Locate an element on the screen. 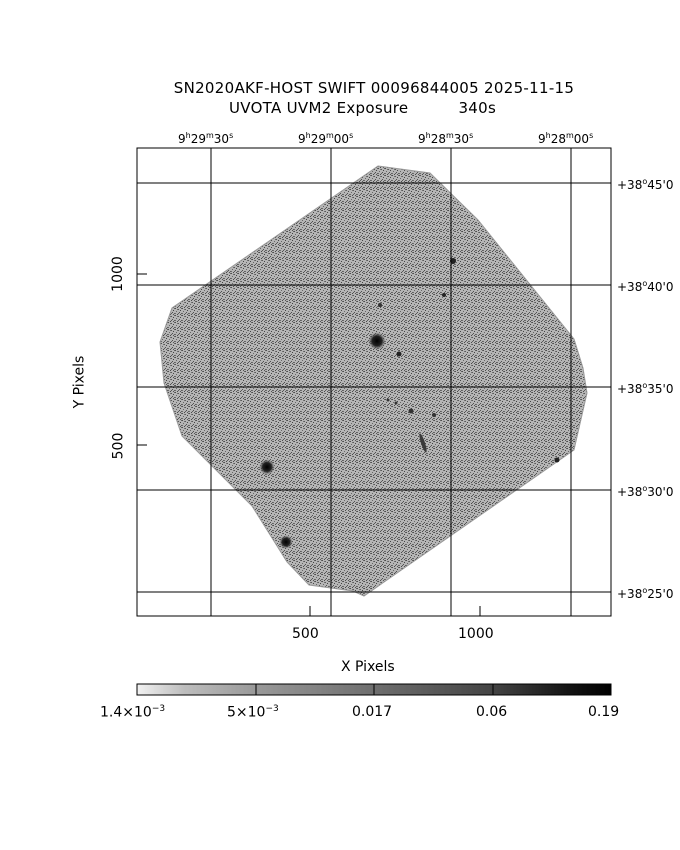  ra-label-3: 9h28m30s is located at coordinates (446, 138).